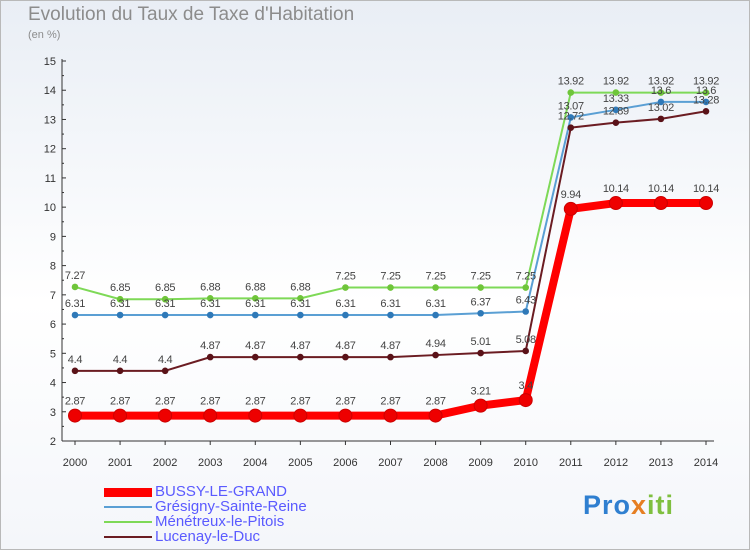 Image resolution: width=750 pixels, height=550 pixels. I want to click on data-label: 4.94, so click(435, 344).